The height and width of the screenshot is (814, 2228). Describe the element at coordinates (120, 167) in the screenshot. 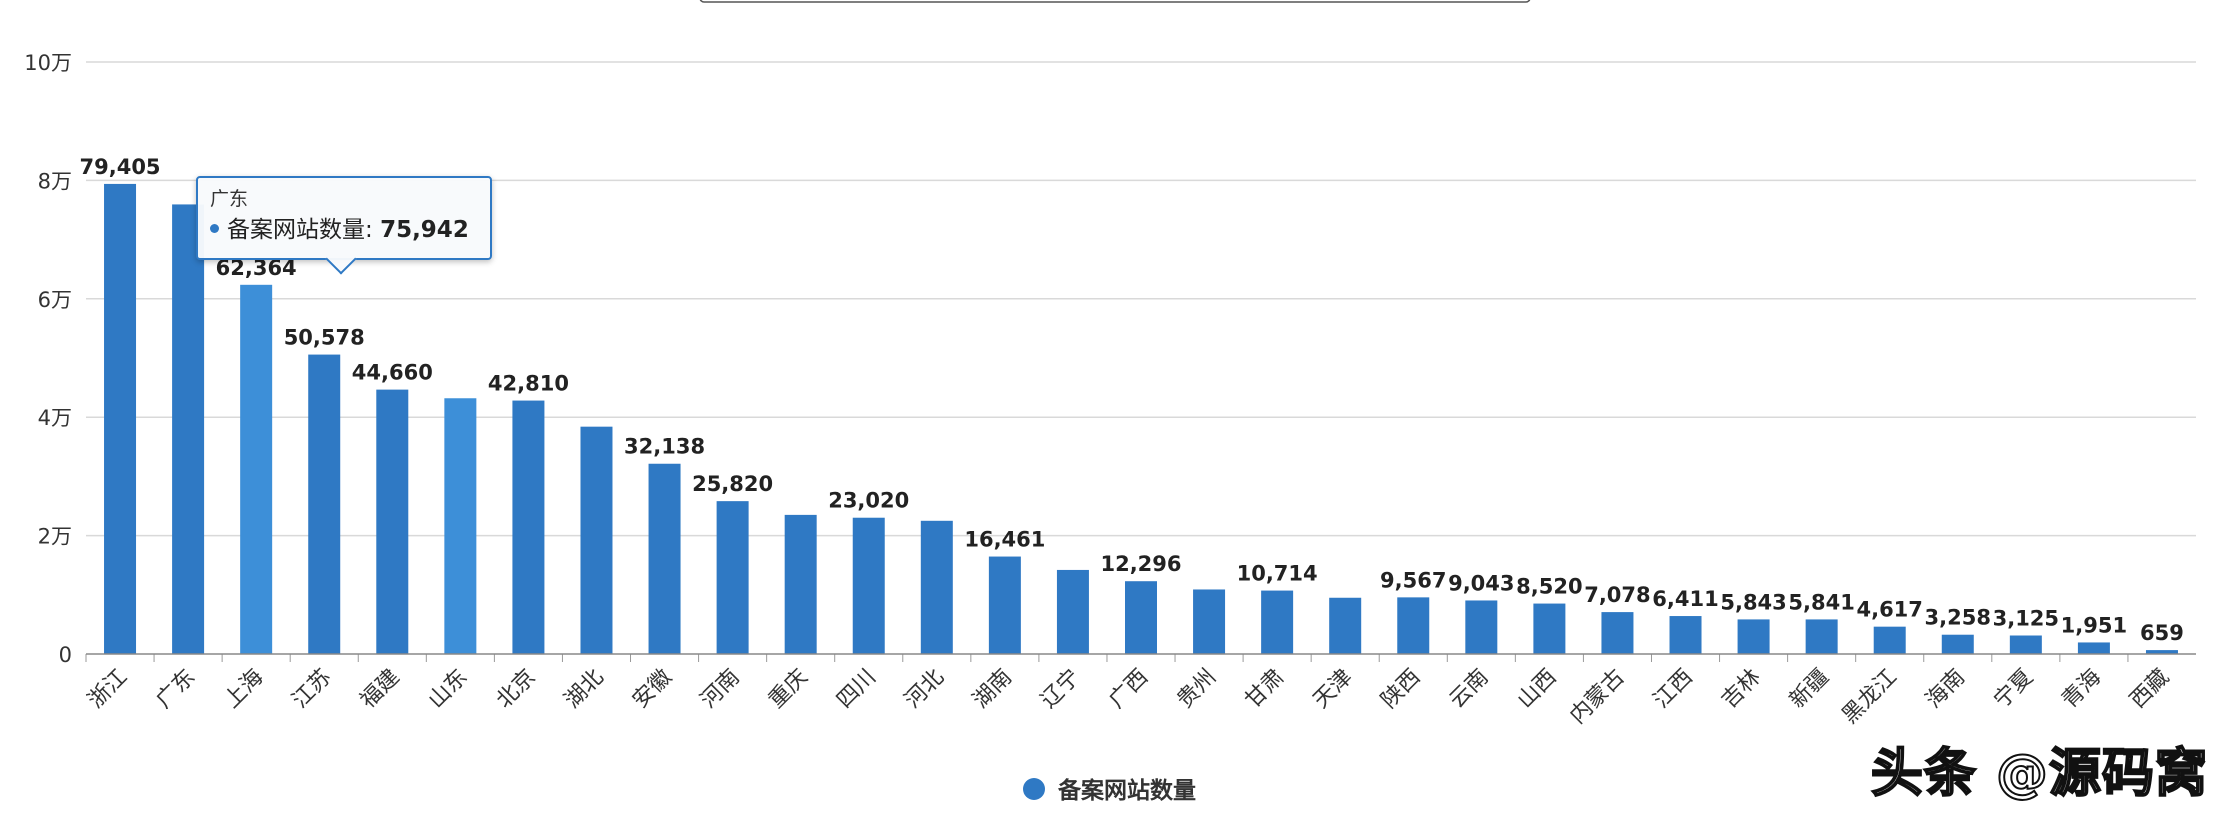

I see `data-label: 79,405` at that location.